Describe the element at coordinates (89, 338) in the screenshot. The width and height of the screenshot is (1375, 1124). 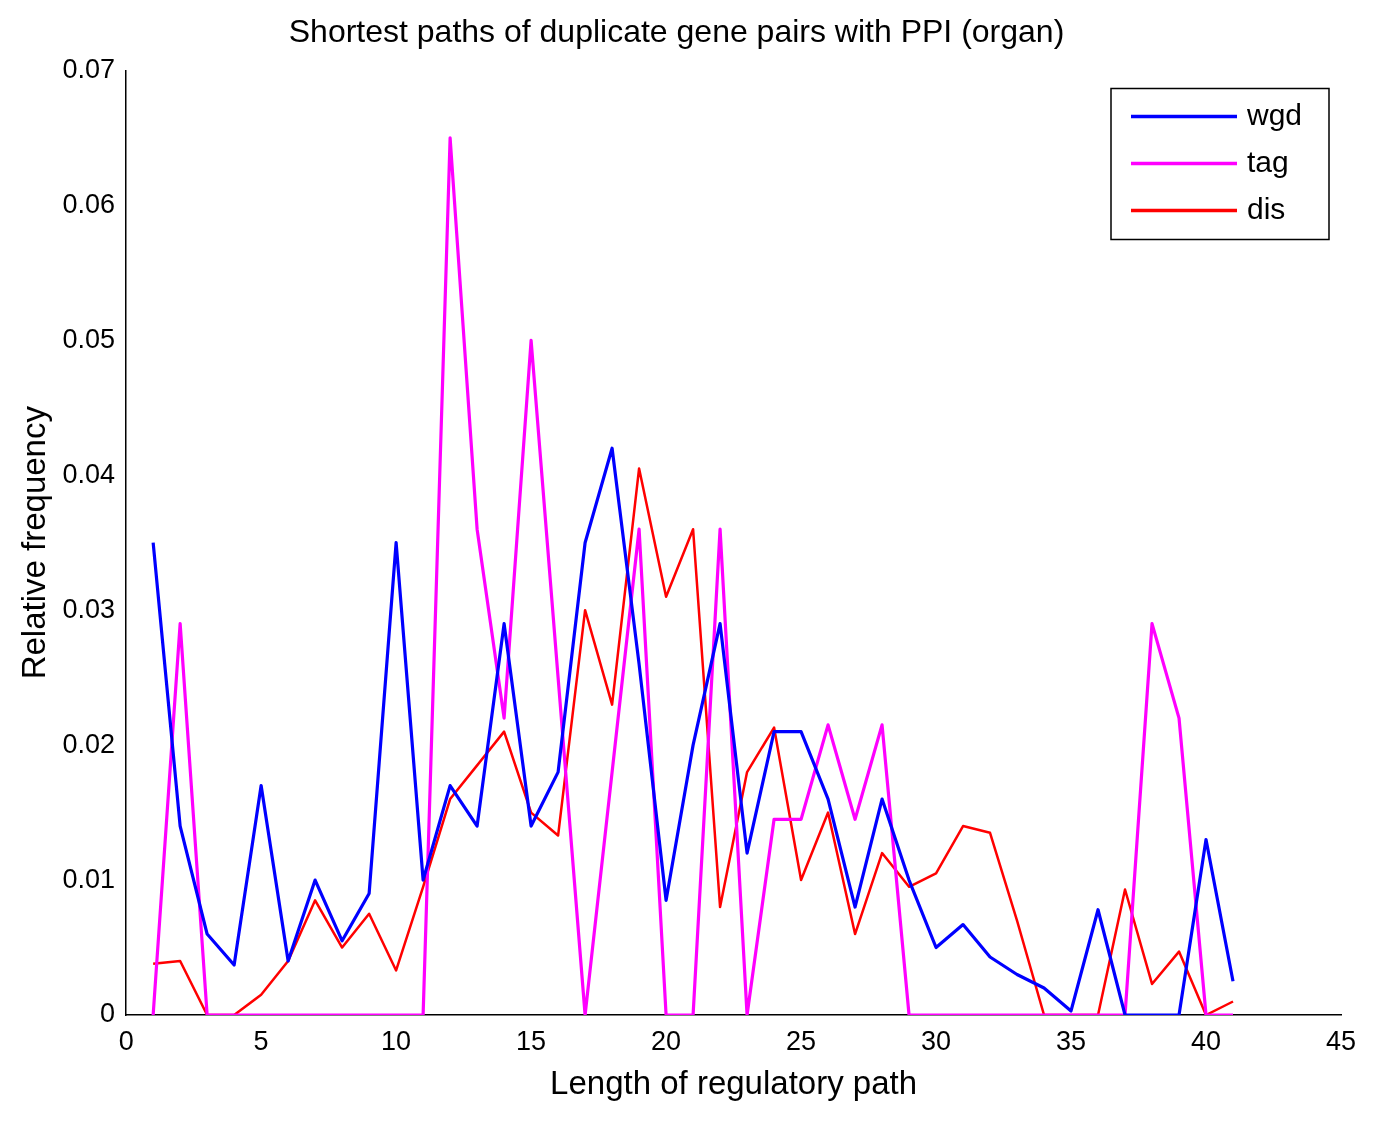
I see `y-tick-label: 0.05` at that location.